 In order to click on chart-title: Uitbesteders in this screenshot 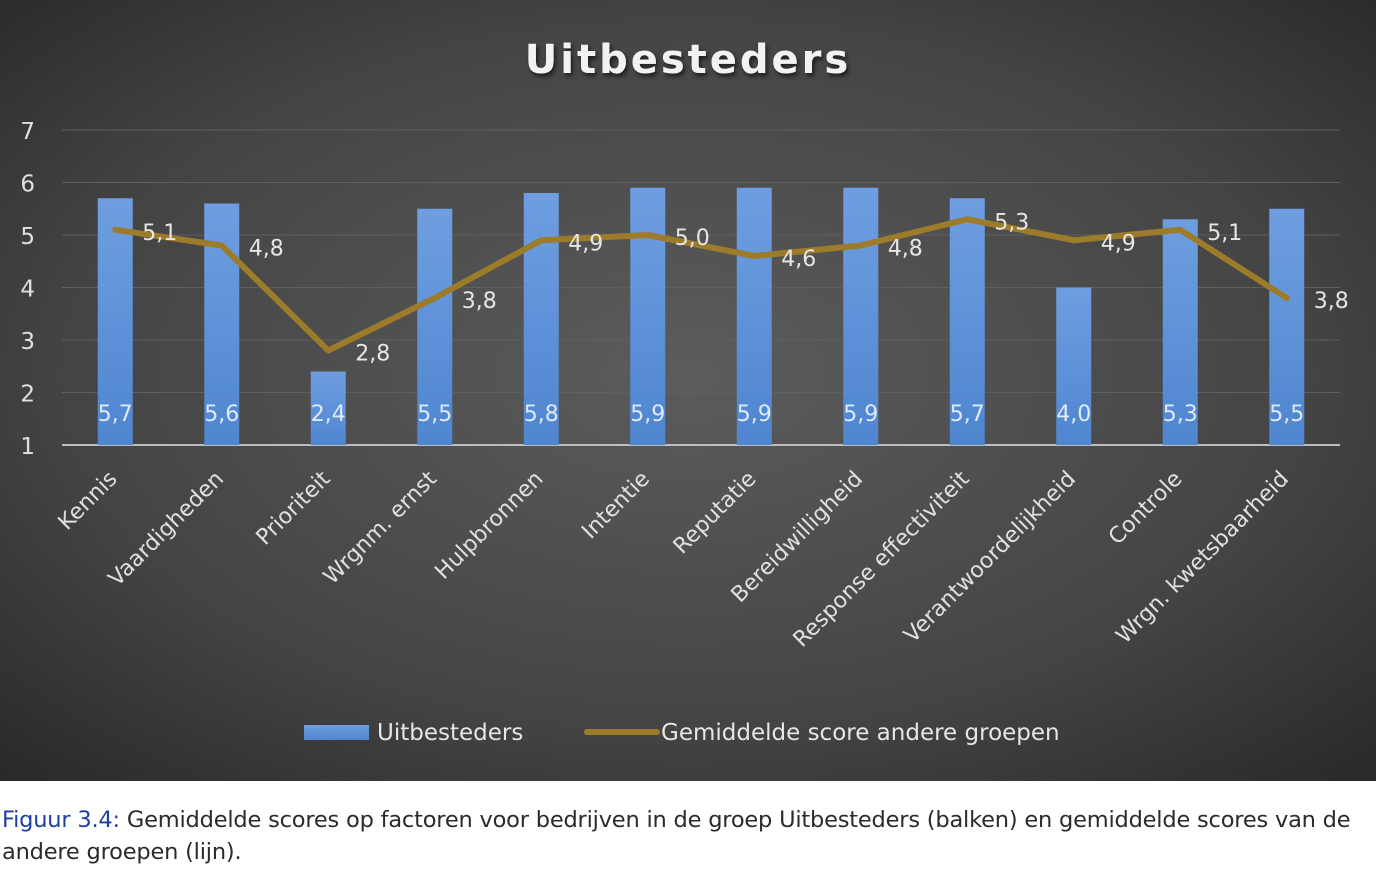, I will do `click(688, 60)`.